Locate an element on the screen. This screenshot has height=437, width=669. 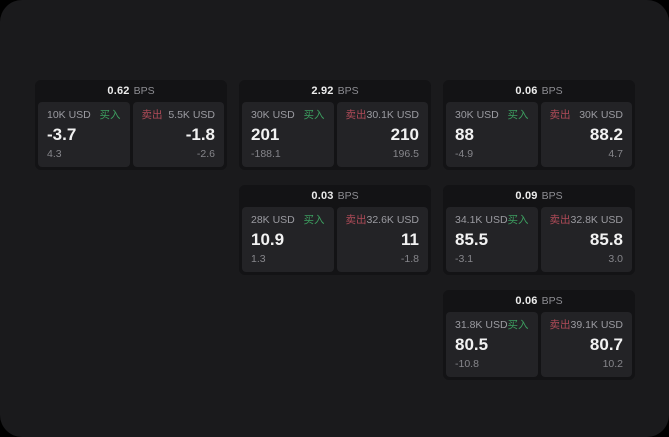
buy-panel-top: 10K USD 买入 is located at coordinates (84, 115).